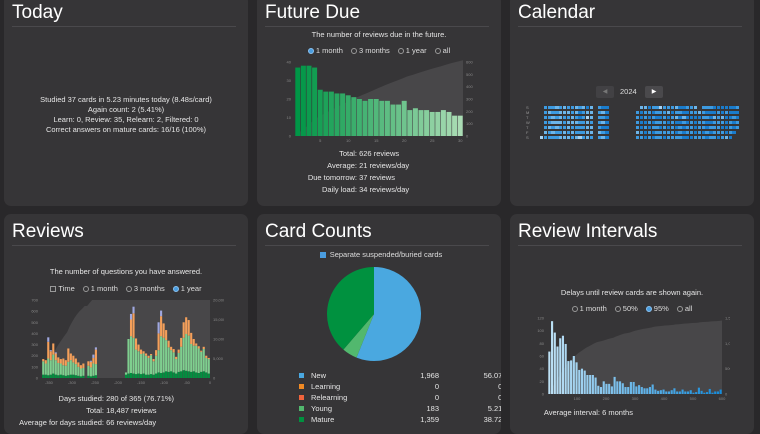  I want to click on prev-year-button: ◀, so click(605, 92).